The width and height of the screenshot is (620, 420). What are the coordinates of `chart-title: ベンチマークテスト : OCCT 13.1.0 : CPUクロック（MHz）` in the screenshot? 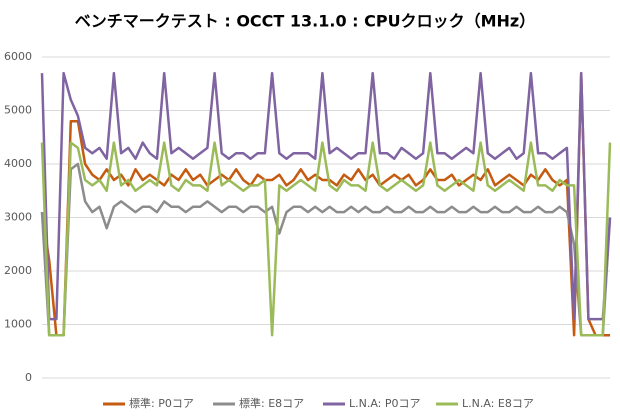 It's located at (305, 21).